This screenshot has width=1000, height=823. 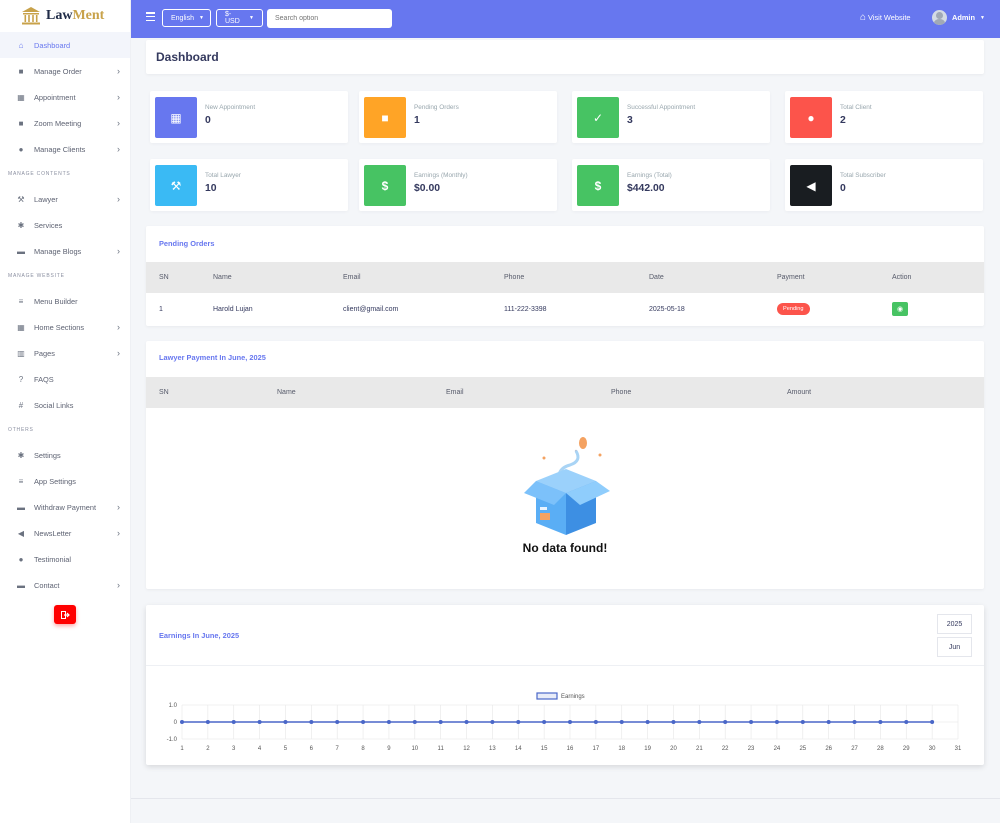 I want to click on y-tick-label: -1.0, so click(x=172, y=740).